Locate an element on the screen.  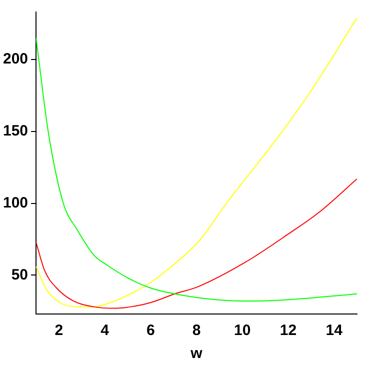
x-tick-label: 12 is located at coordinates (288, 331).